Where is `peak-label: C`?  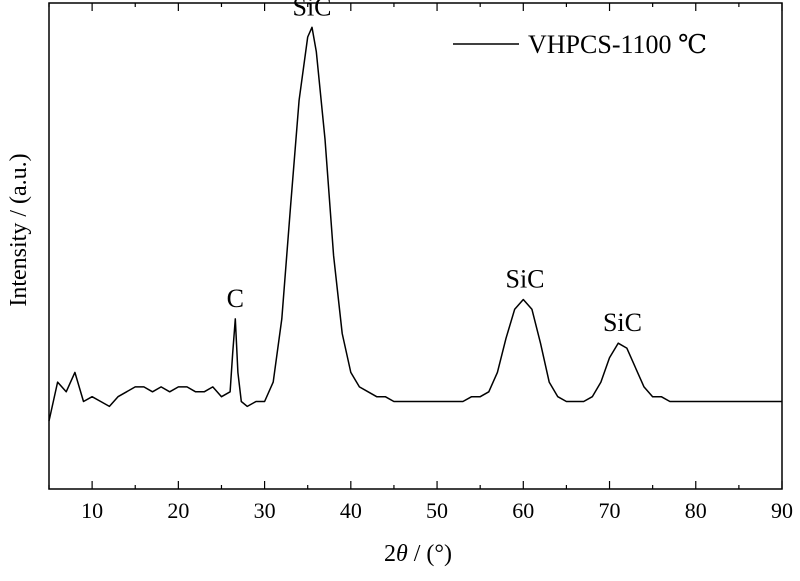
peak-label: C is located at coordinates (235, 298).